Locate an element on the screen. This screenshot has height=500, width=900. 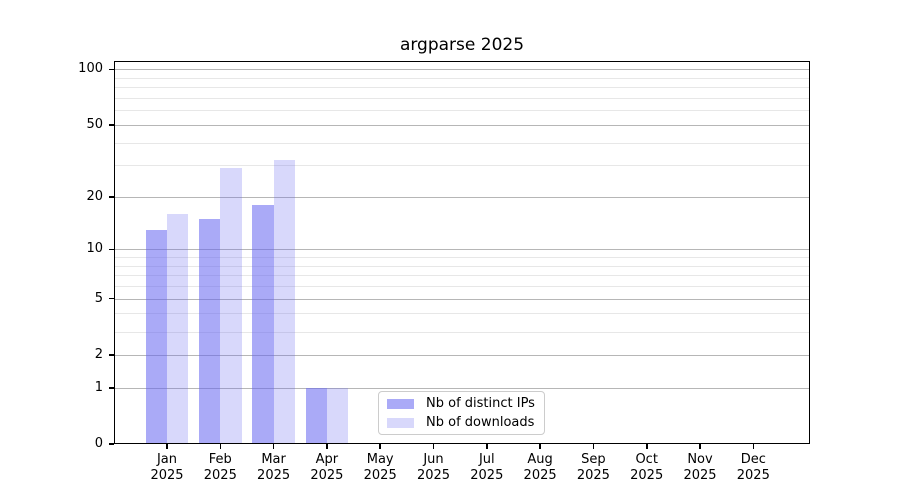
x-tick-label: Dec 2025 is located at coordinates (753, 467).